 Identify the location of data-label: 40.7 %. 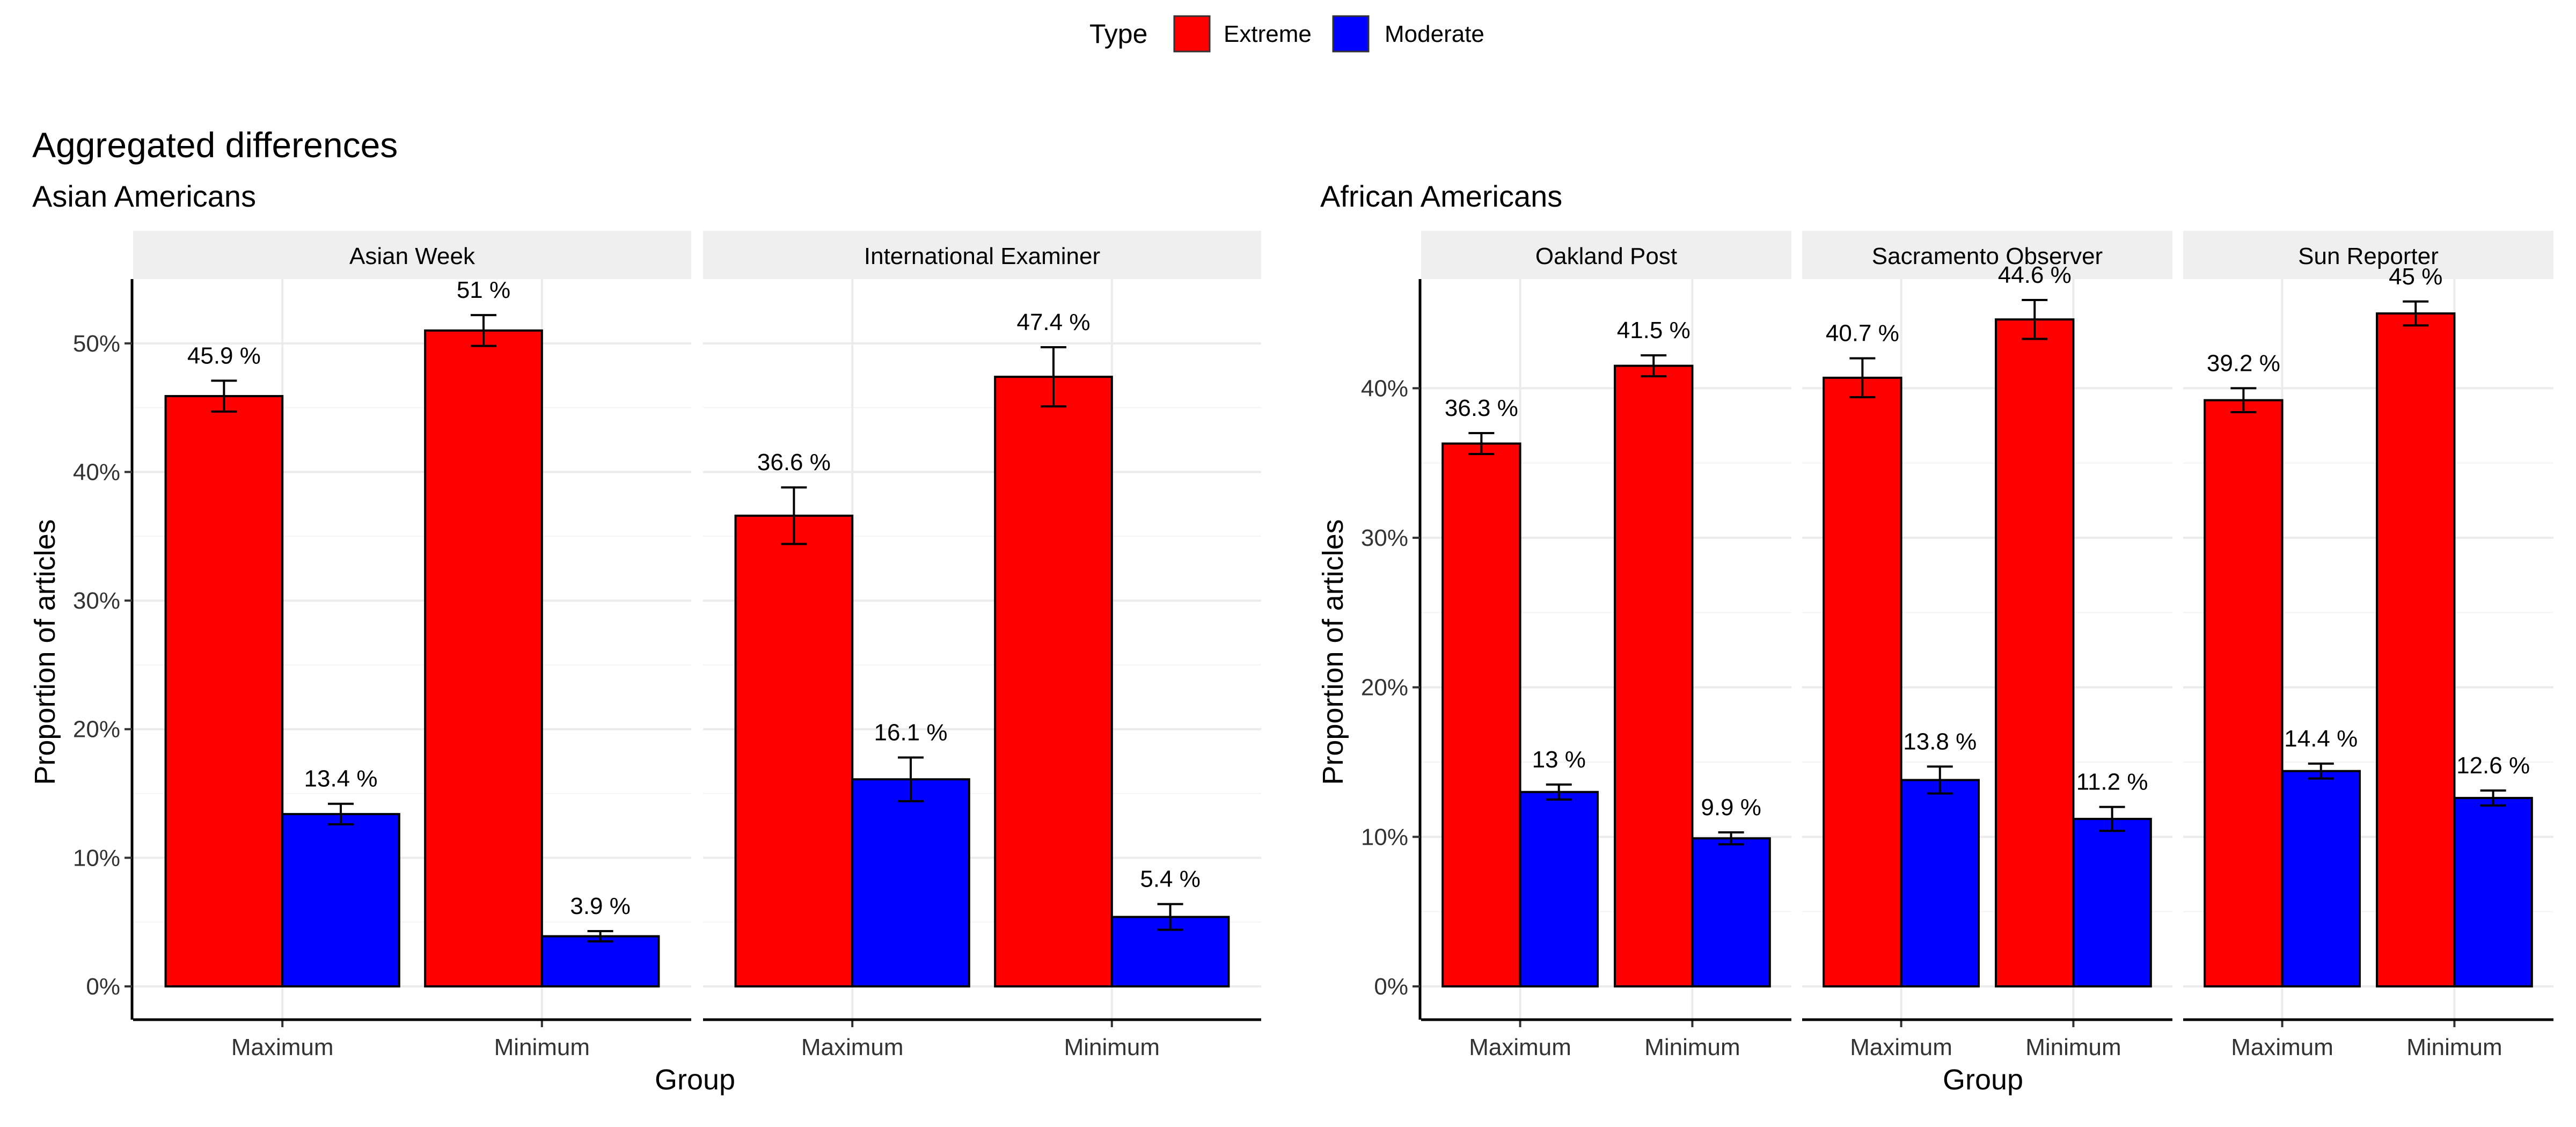
(1862, 333).